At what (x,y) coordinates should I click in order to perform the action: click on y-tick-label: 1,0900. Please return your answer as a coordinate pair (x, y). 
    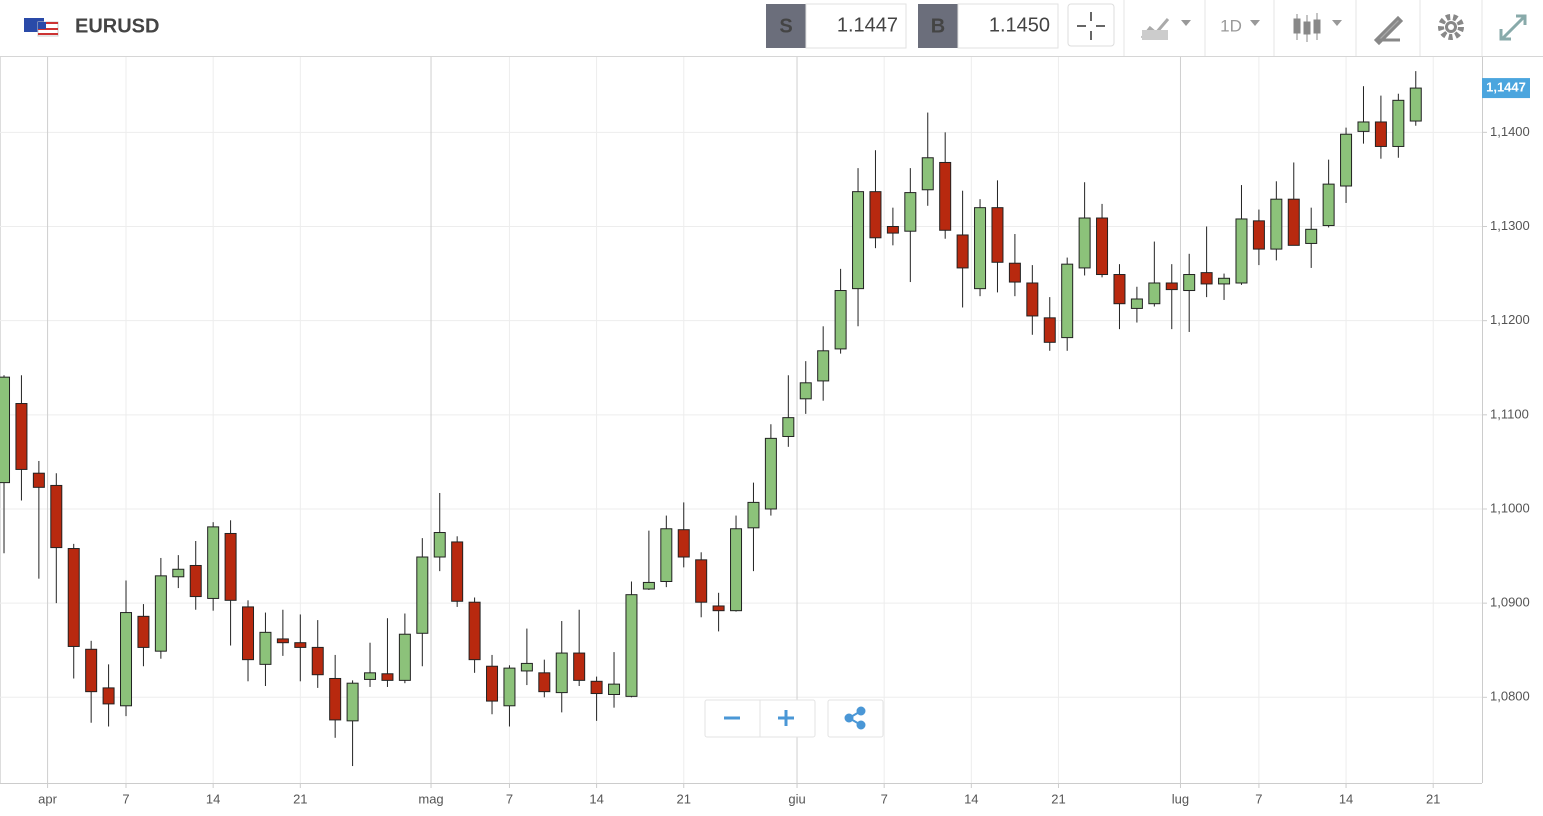
    Looking at the image, I should click on (1510, 602).